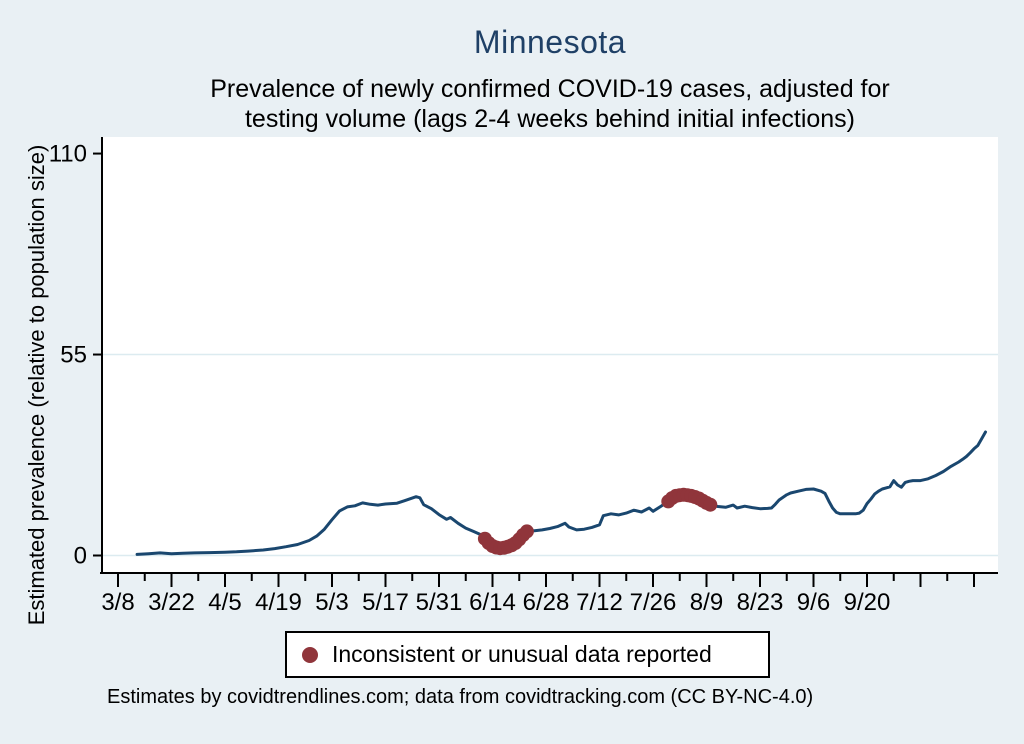 The image size is (1024, 744). I want to click on x-tick-label: 9/20, so click(867, 602).